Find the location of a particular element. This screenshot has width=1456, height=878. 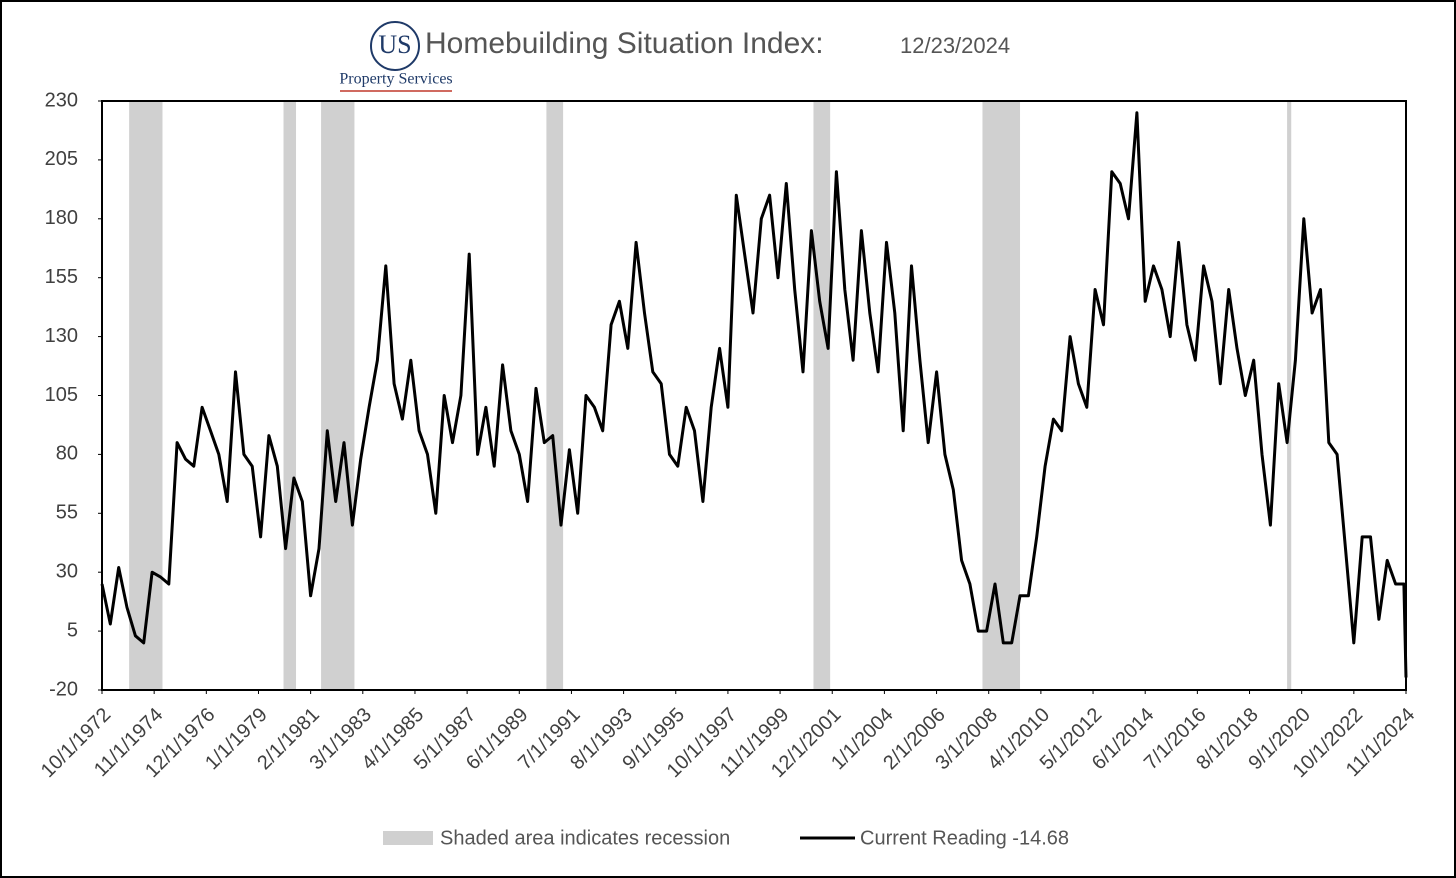

y-tick-label: 55 is located at coordinates (67, 513).